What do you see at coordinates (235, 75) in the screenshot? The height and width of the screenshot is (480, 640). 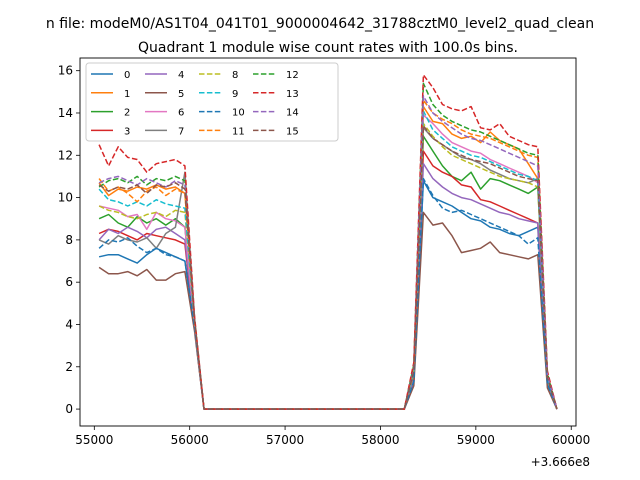 I see `legend-label: 8` at bounding box center [235, 75].